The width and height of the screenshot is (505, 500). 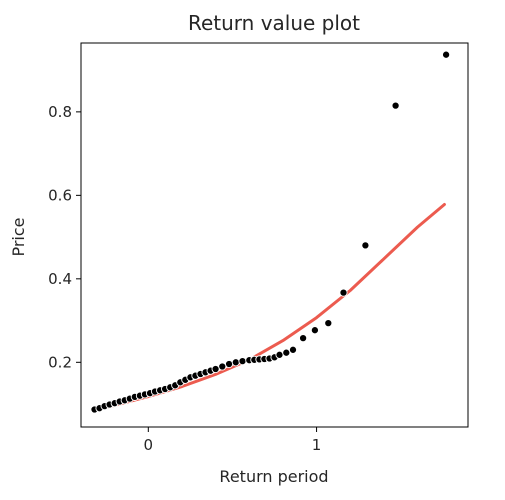 I want to click on y-tick-label: 0.2, so click(x=60, y=362).